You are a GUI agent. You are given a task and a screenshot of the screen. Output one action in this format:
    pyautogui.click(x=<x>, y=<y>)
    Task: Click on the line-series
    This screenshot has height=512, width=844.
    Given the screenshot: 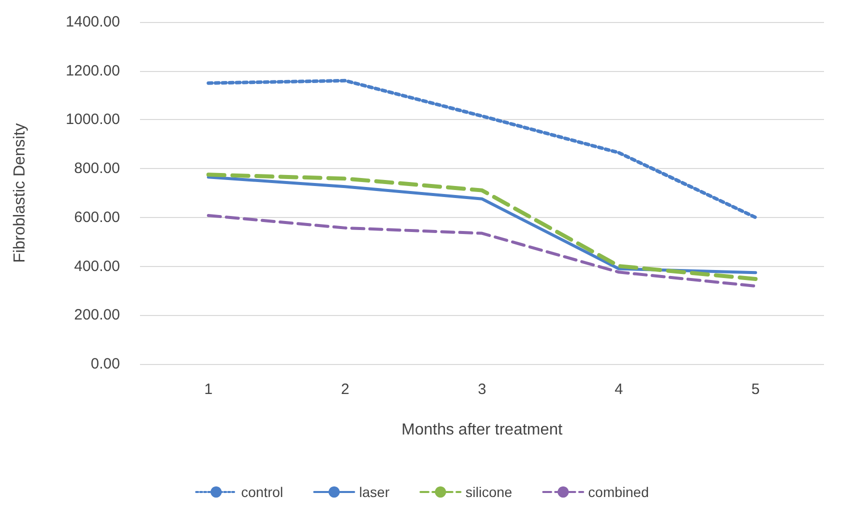 What is the action you would take?
    pyautogui.click(x=482, y=251)
    